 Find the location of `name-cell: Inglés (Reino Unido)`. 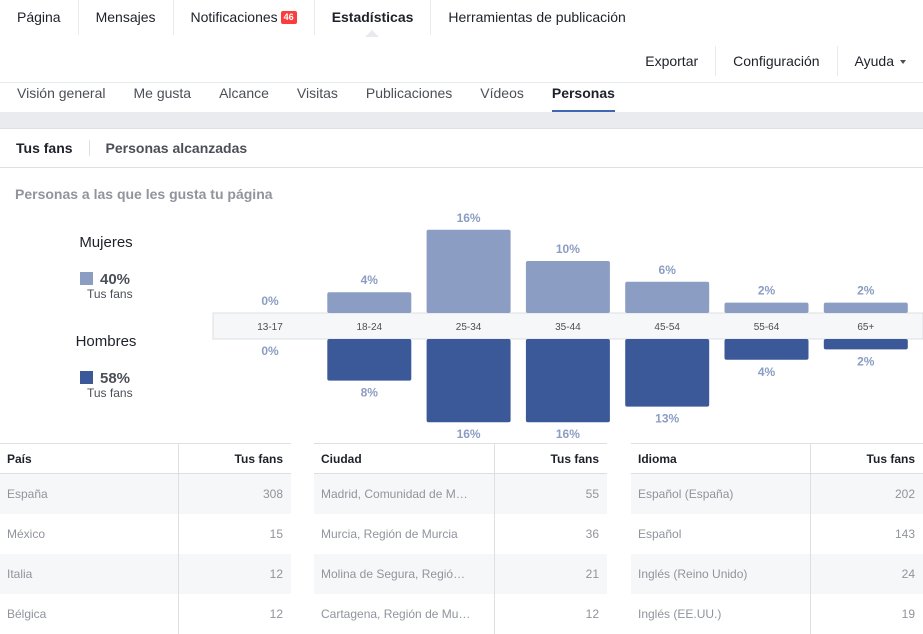

name-cell: Inglés (Reino Unido) is located at coordinates (693, 574).